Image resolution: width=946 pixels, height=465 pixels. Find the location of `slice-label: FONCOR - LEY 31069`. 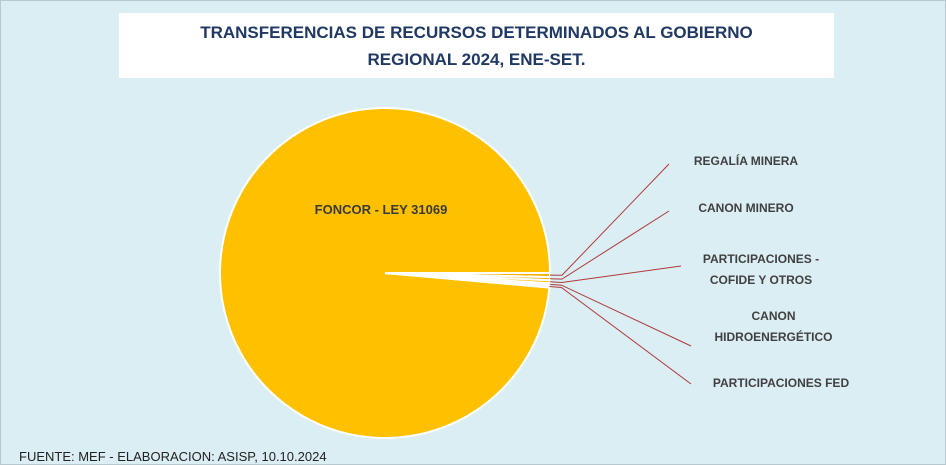

slice-label: FONCOR - LEY 31069 is located at coordinates (381, 209).